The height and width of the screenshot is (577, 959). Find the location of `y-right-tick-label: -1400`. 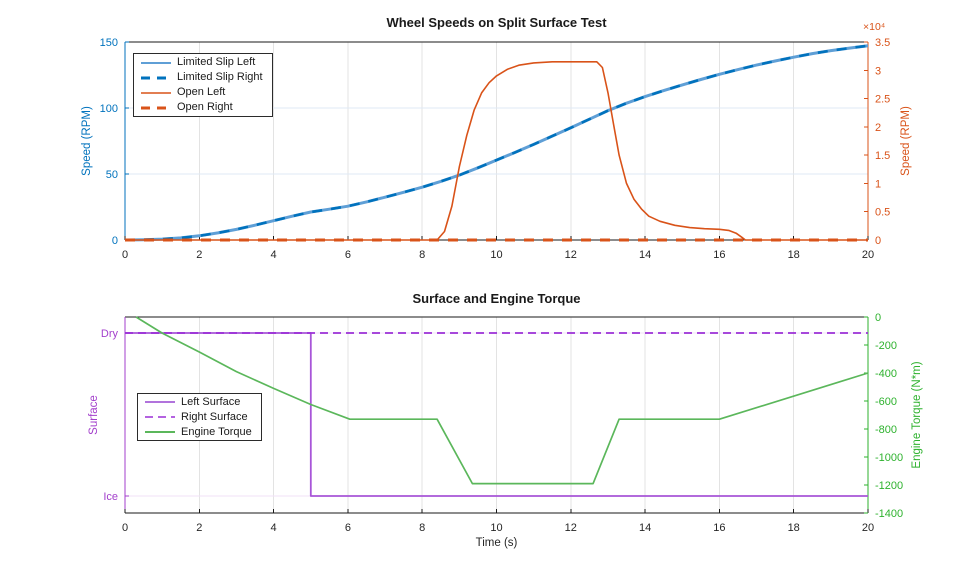

y-right-tick-label: -1400 is located at coordinates (889, 514).